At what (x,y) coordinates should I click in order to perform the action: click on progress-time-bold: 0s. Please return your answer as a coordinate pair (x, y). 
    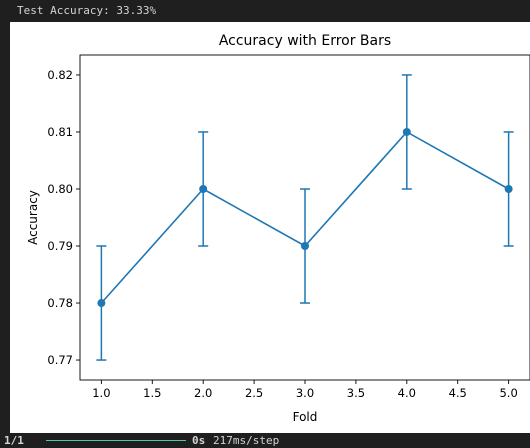
    Looking at the image, I should click on (199, 440).